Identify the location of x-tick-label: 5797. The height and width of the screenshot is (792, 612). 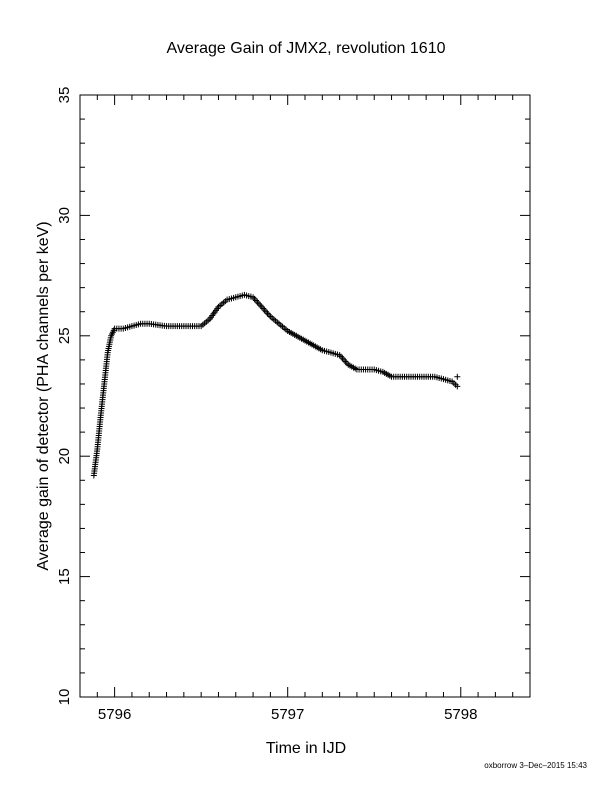
(287, 714).